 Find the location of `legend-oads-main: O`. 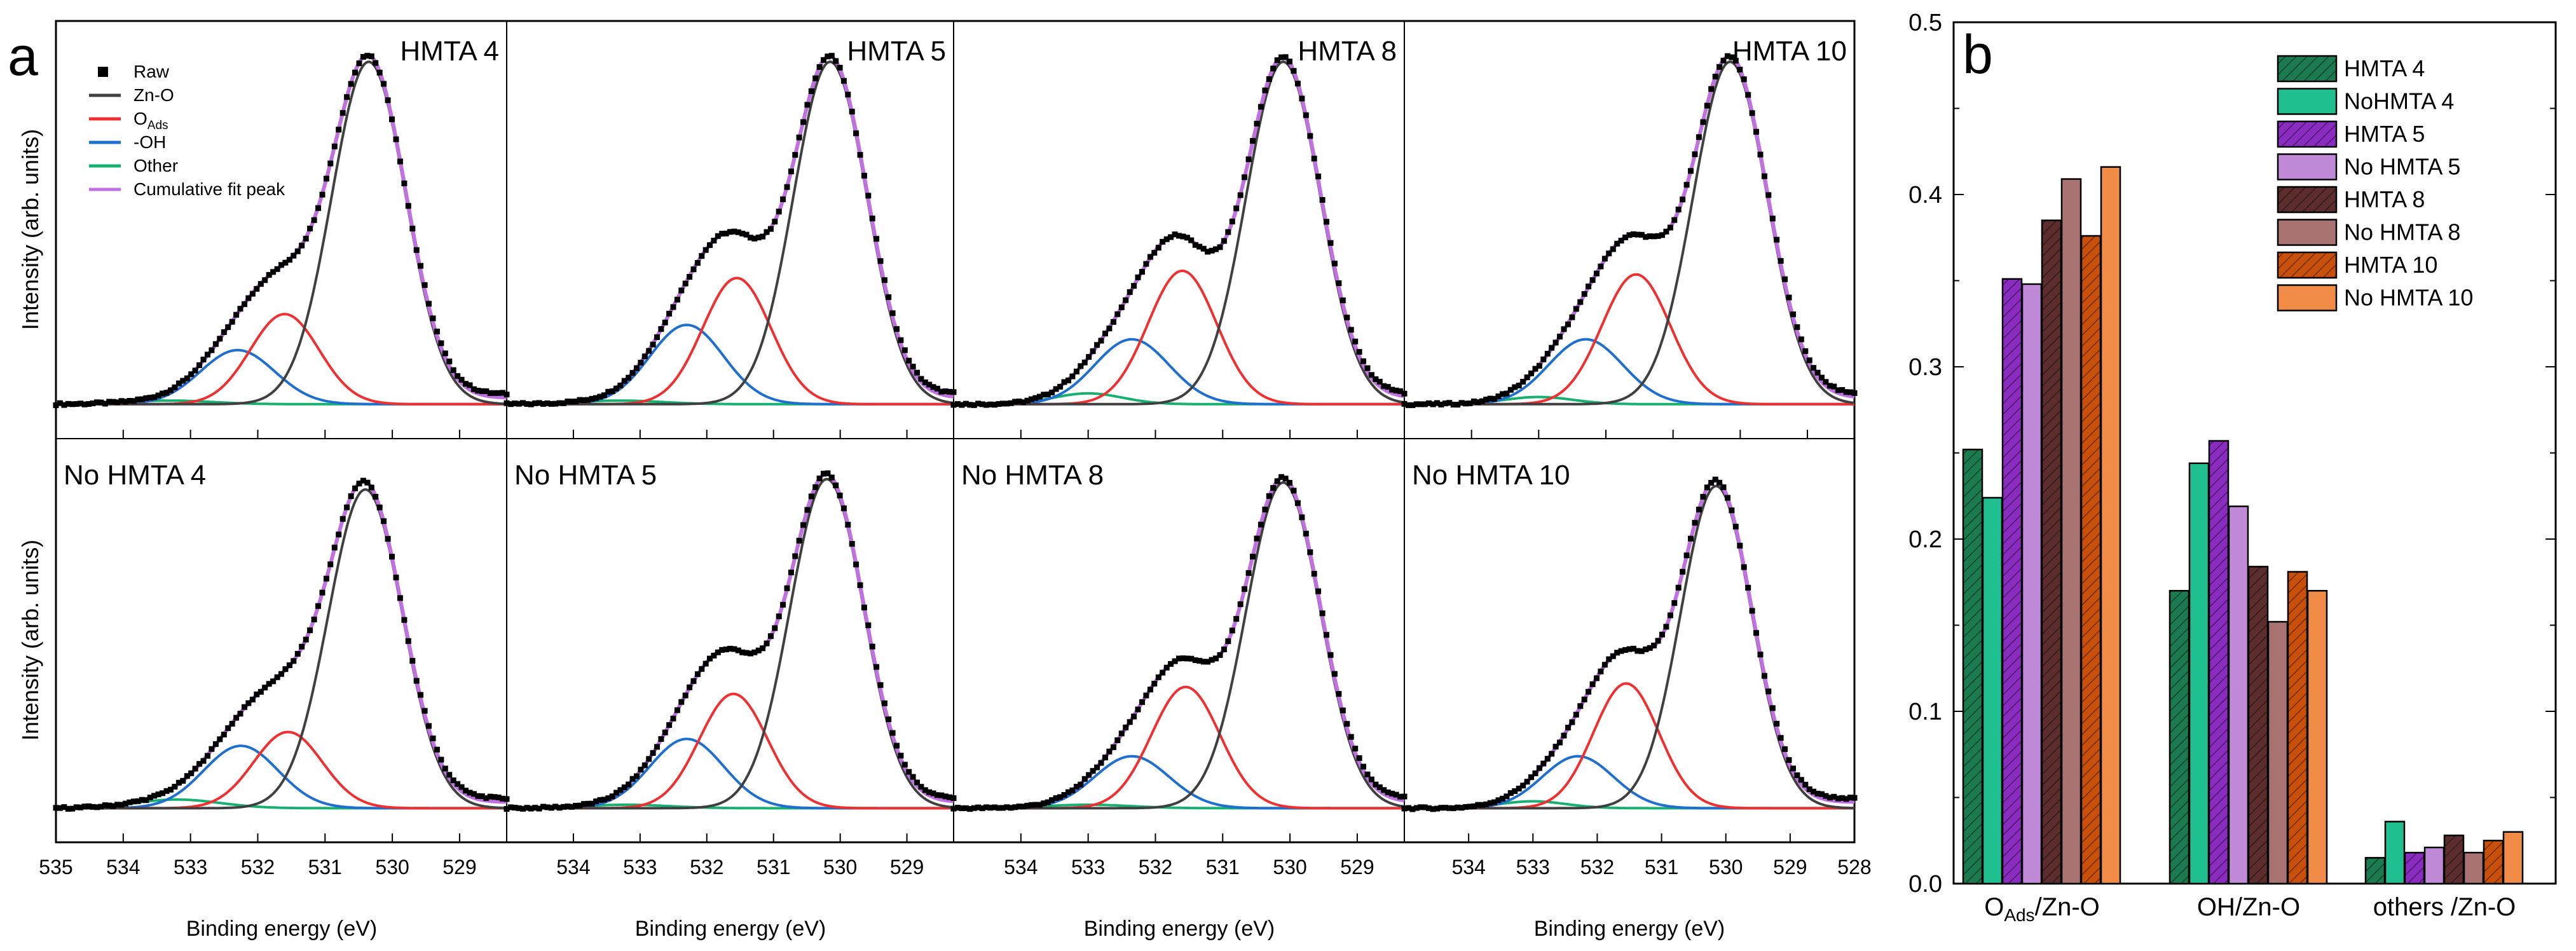

legend-oads-main: O is located at coordinates (140, 119).